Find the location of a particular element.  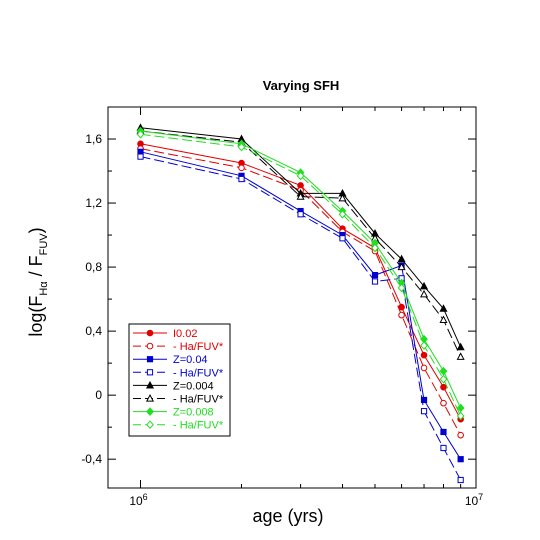

legend-entry: Z=0.004 is located at coordinates (173, 386).